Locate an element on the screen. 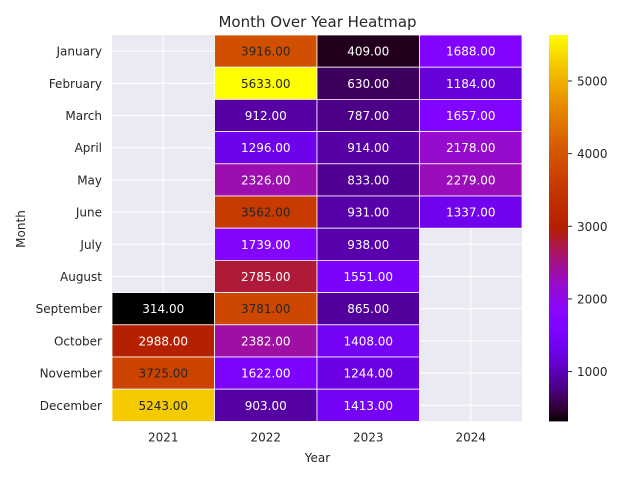  cell-value-label: 1337.00 is located at coordinates (471, 213).